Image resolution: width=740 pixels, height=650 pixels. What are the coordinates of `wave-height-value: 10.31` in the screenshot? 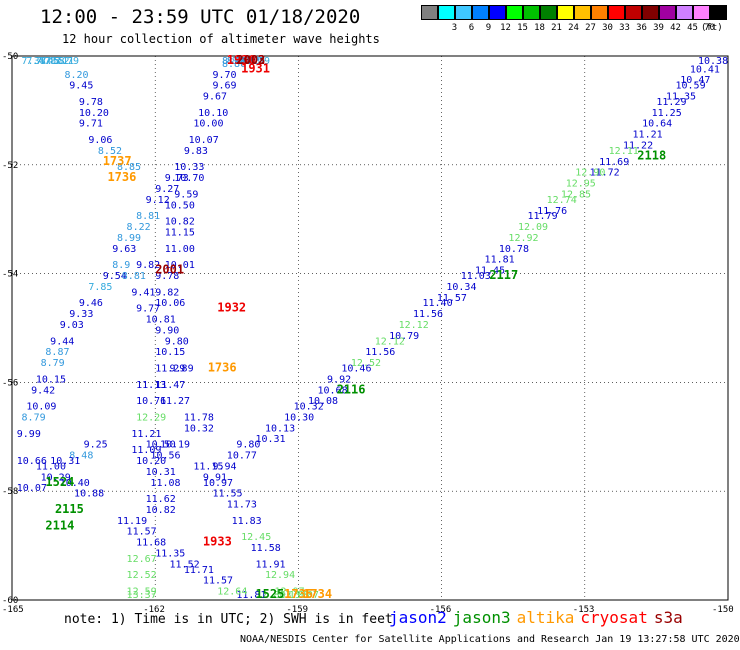 It's located at (270, 439).